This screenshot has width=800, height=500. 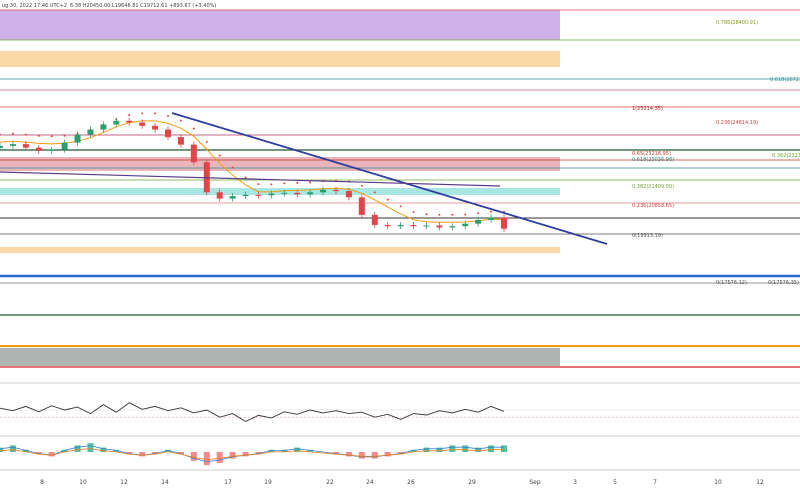 What do you see at coordinates (647, 236) in the screenshot?
I see `fib-level-label: 0(19913.19)` at bounding box center [647, 236].